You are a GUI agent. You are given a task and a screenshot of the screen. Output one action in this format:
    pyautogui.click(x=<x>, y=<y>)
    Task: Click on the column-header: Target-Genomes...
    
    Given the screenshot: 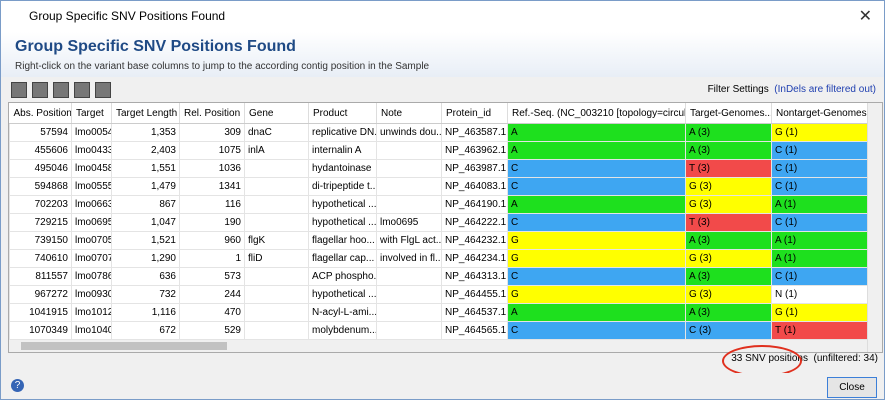 What is the action you would take?
    pyautogui.click(x=728, y=113)
    